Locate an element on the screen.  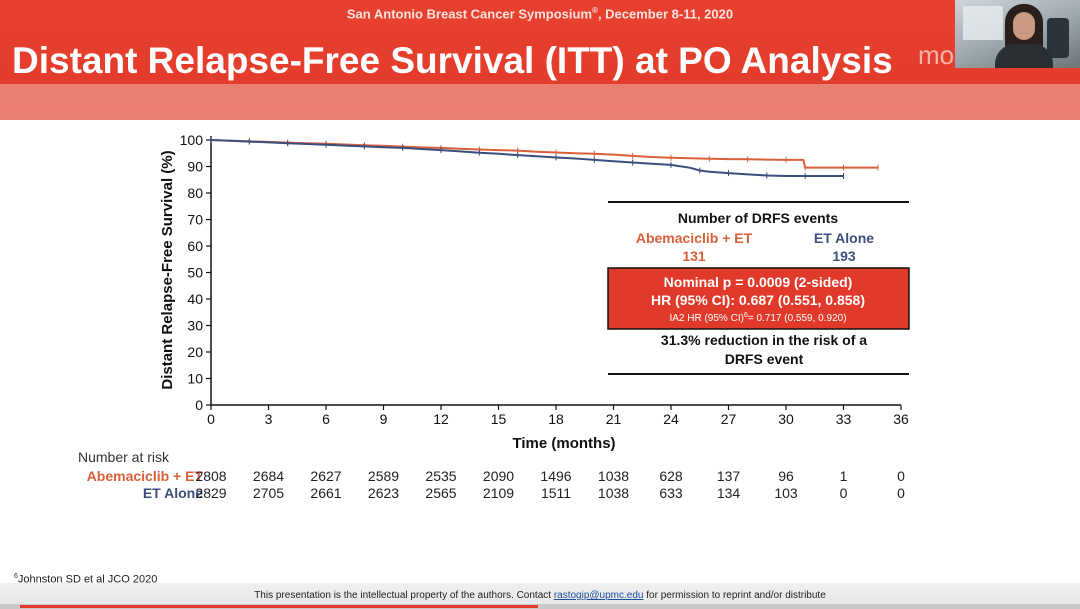
risk-cell: 2808 is located at coordinates (211, 476).